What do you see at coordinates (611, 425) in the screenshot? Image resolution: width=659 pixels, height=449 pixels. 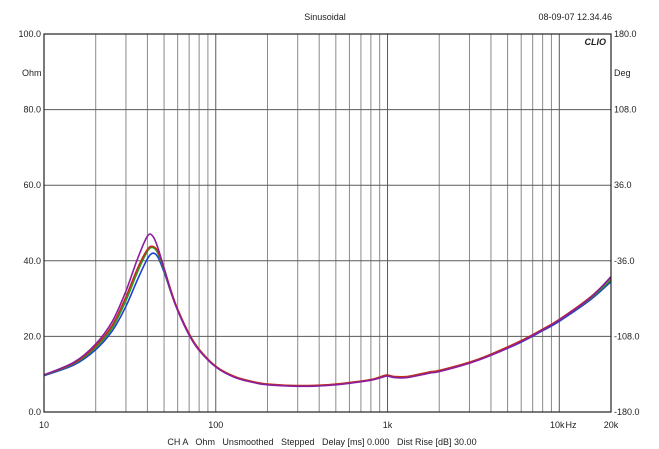 I see `x-tick-label: 20k` at bounding box center [611, 425].